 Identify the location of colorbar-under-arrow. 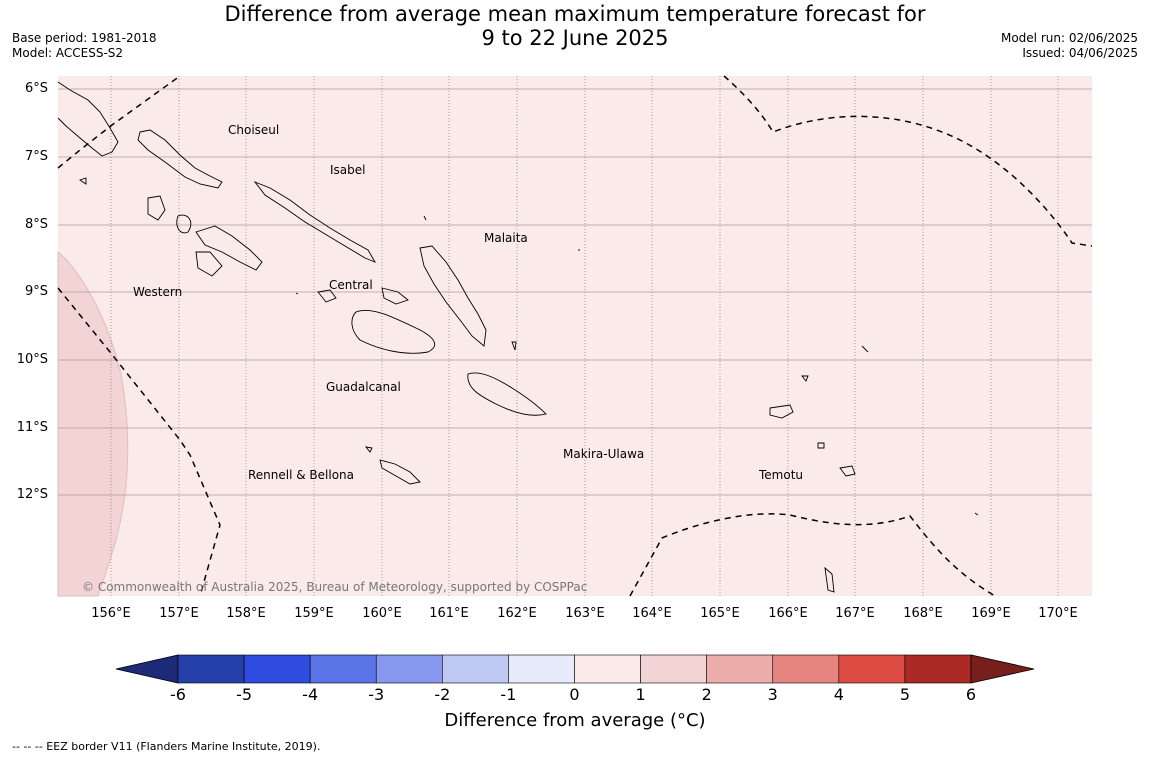
(147, 669).